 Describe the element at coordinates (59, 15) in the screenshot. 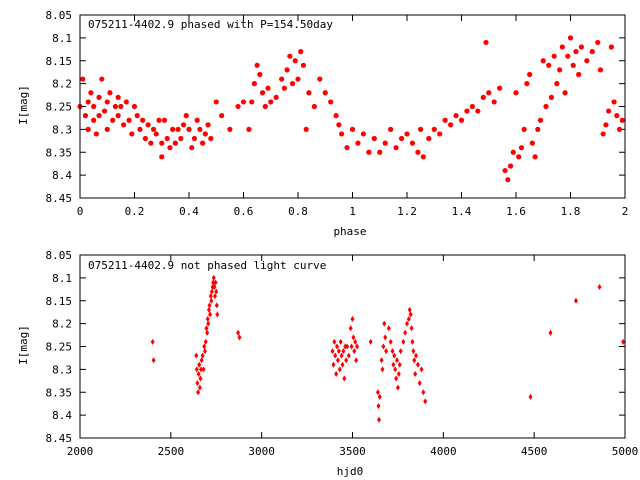

I see `y-tick-label: 8.05` at that location.